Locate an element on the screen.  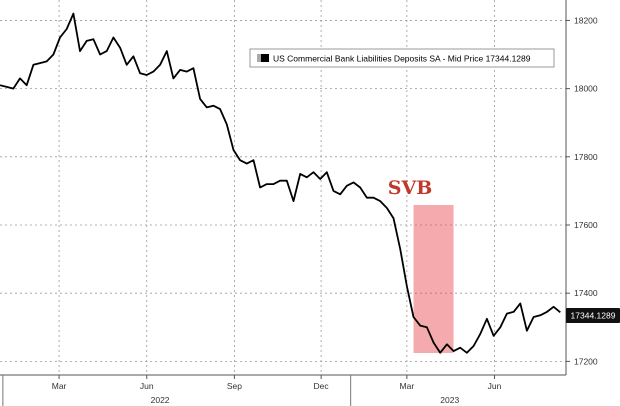
last-value-tag: 17344.1289 is located at coordinates (593, 315).